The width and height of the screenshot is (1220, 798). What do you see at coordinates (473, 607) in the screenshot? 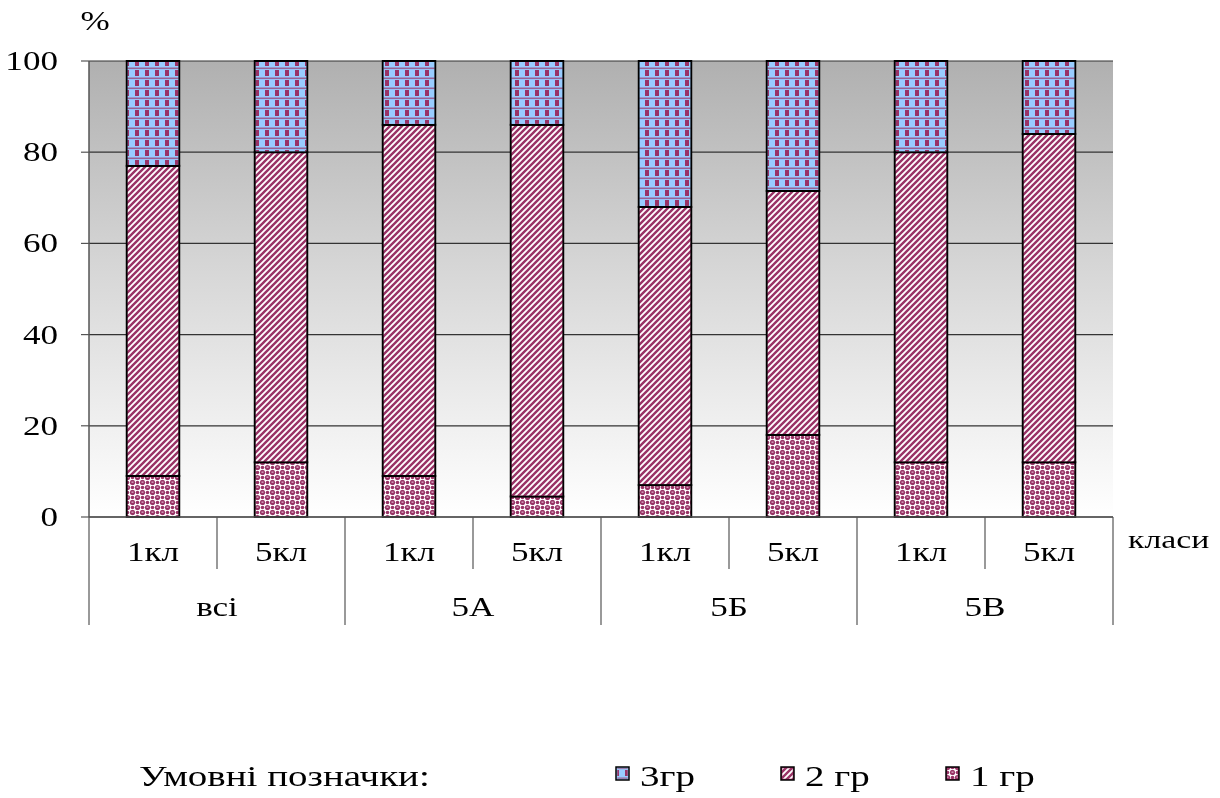
I see `text: 5А` at bounding box center [473, 607].